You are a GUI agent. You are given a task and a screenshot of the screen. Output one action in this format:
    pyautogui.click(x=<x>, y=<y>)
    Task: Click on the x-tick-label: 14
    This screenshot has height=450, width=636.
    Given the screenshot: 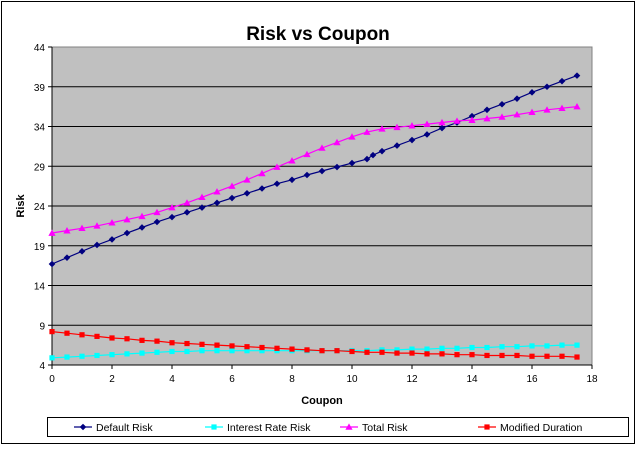 What is the action you would take?
    pyautogui.click(x=472, y=379)
    